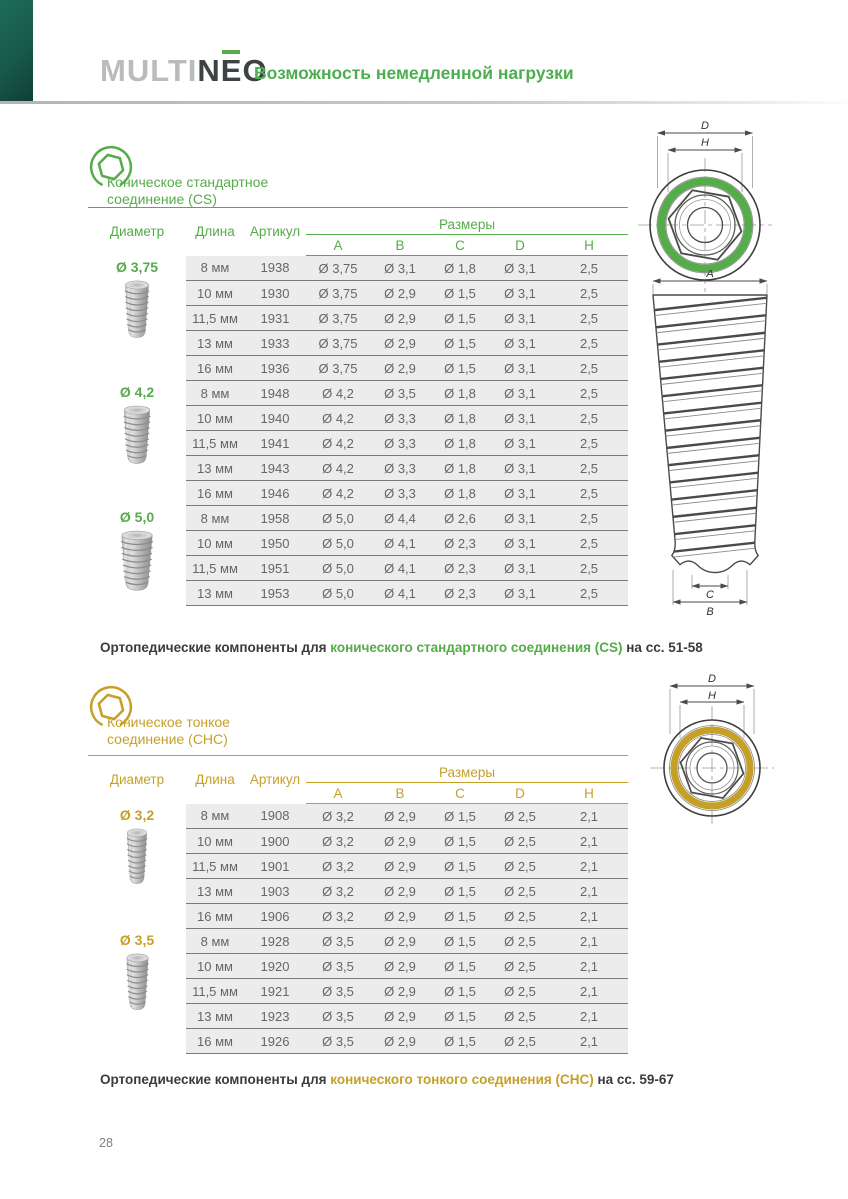  I want to click on cell-a: Ø 4,2, so click(338, 493).